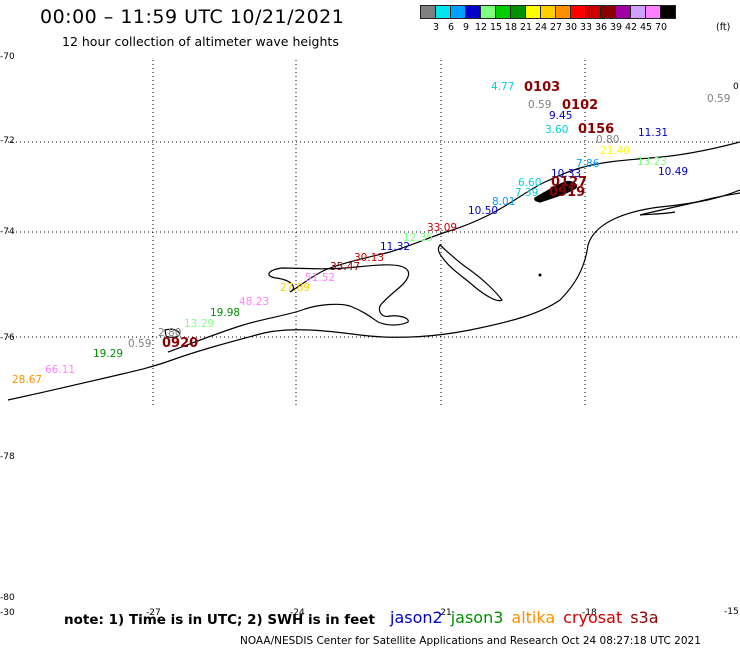 This screenshot has height=650, width=740. Describe the element at coordinates (542, 87) in the screenshot. I see `time-marker: 0103` at that location.